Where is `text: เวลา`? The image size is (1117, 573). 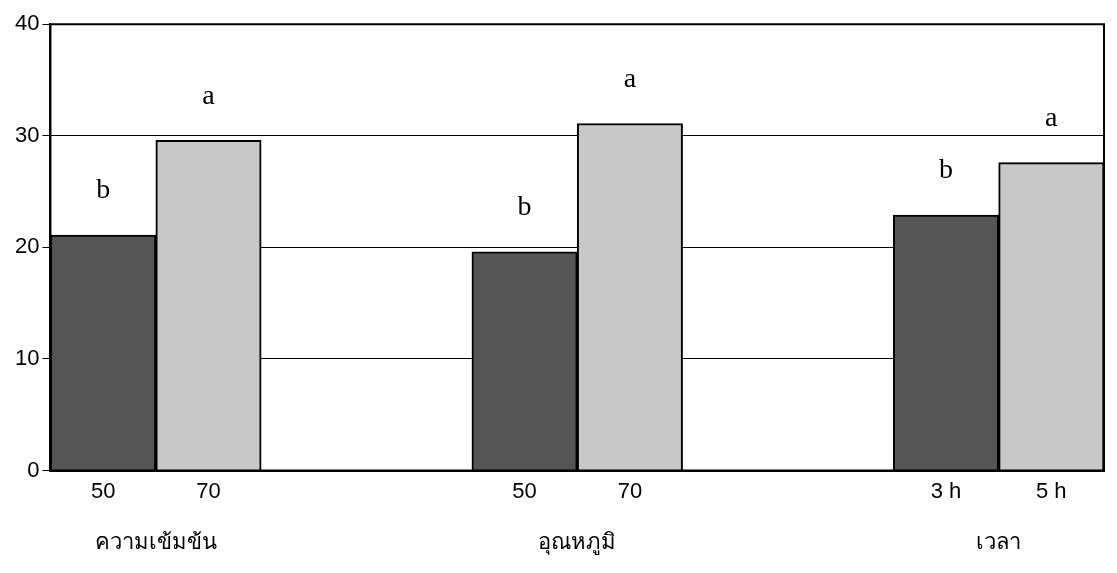
text: เวลา is located at coordinates (999, 542).